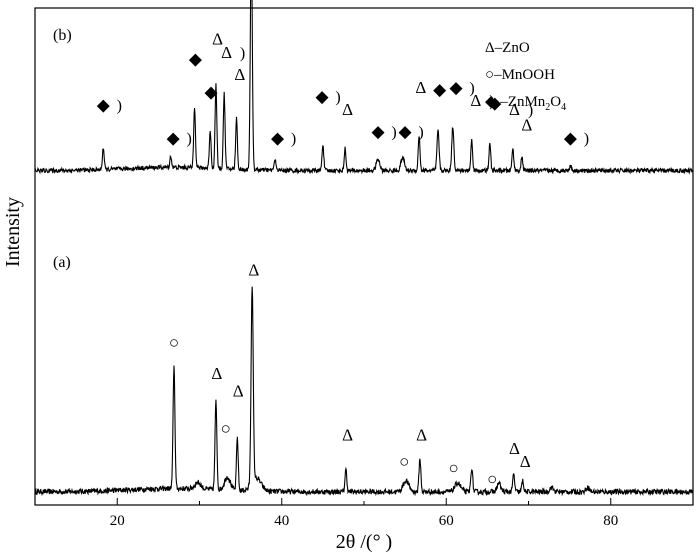 This screenshot has width=700, height=560. Describe the element at coordinates (547, 107) in the screenshot. I see `legend-subscript-2: 2` at that location.